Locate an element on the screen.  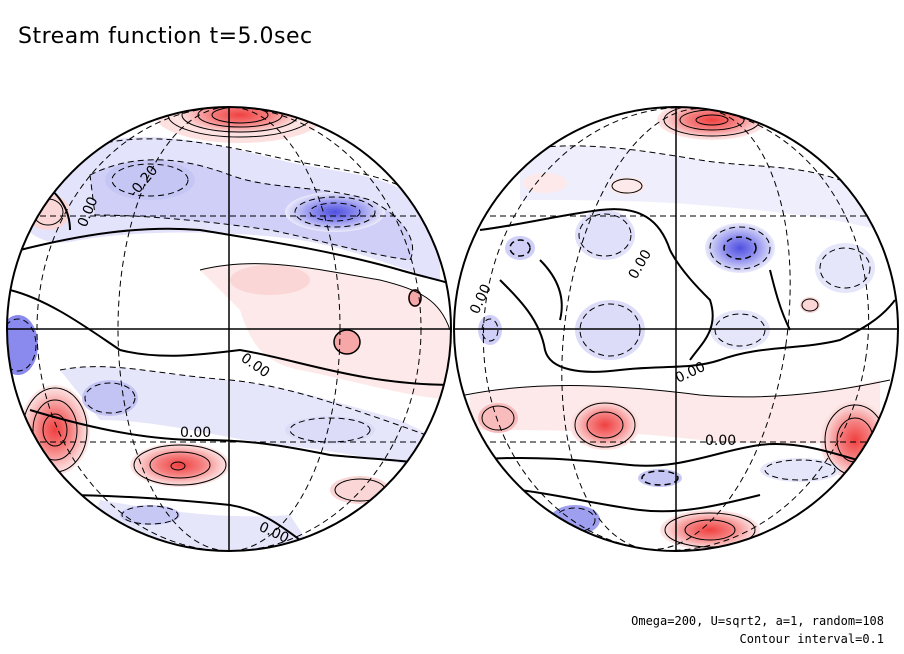
contour-interval-caption: Contour interval=0.1 is located at coordinates (812, 639).